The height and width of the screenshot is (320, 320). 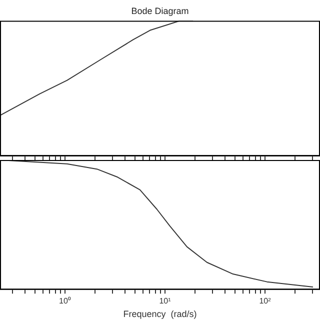 I want to click on x-axis-title: Frequency (rad/s), so click(x=160, y=314).